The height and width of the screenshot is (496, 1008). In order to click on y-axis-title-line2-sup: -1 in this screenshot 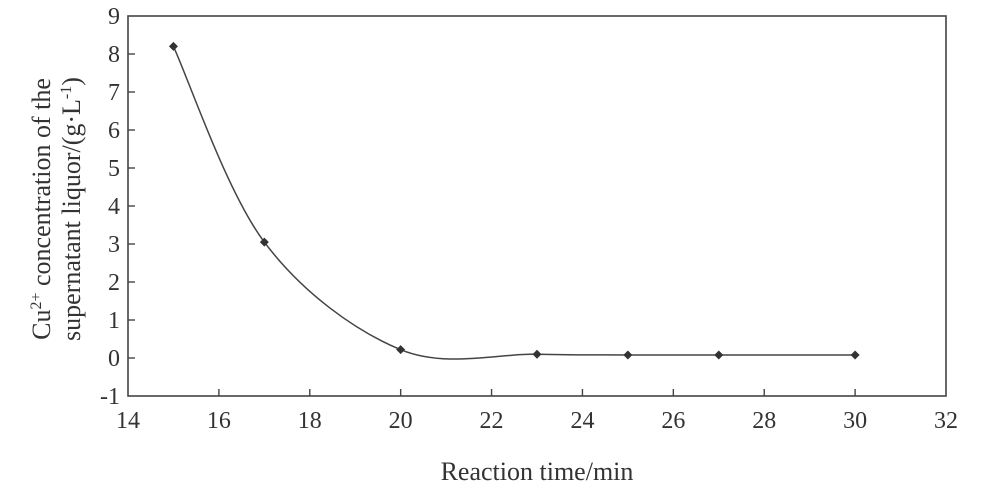, I will do `click(66, 92)`.